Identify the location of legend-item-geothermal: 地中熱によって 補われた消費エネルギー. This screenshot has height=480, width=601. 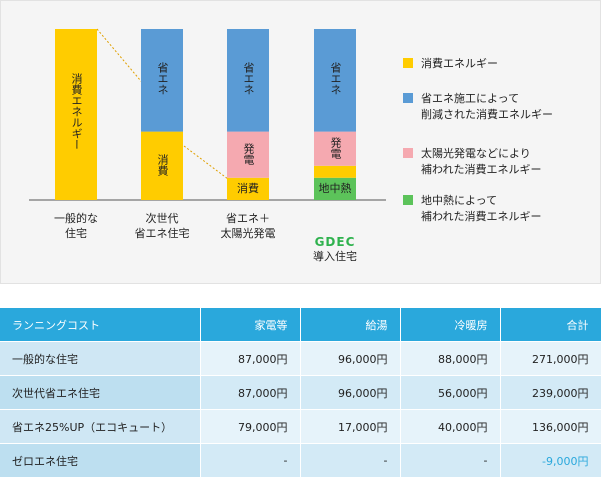
(472, 209).